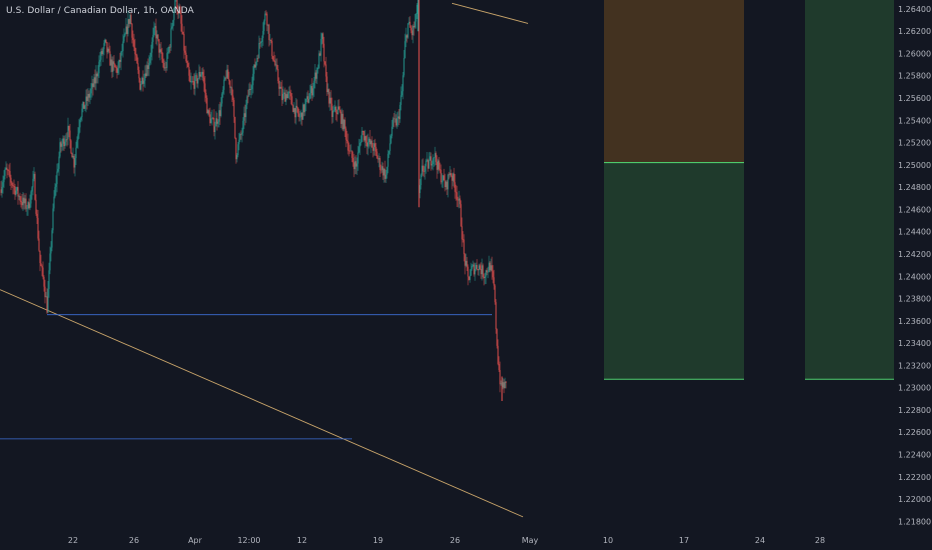 This screenshot has width=932, height=550. Describe the element at coordinates (760, 540) in the screenshot. I see `time-tick-label: 24` at that location.